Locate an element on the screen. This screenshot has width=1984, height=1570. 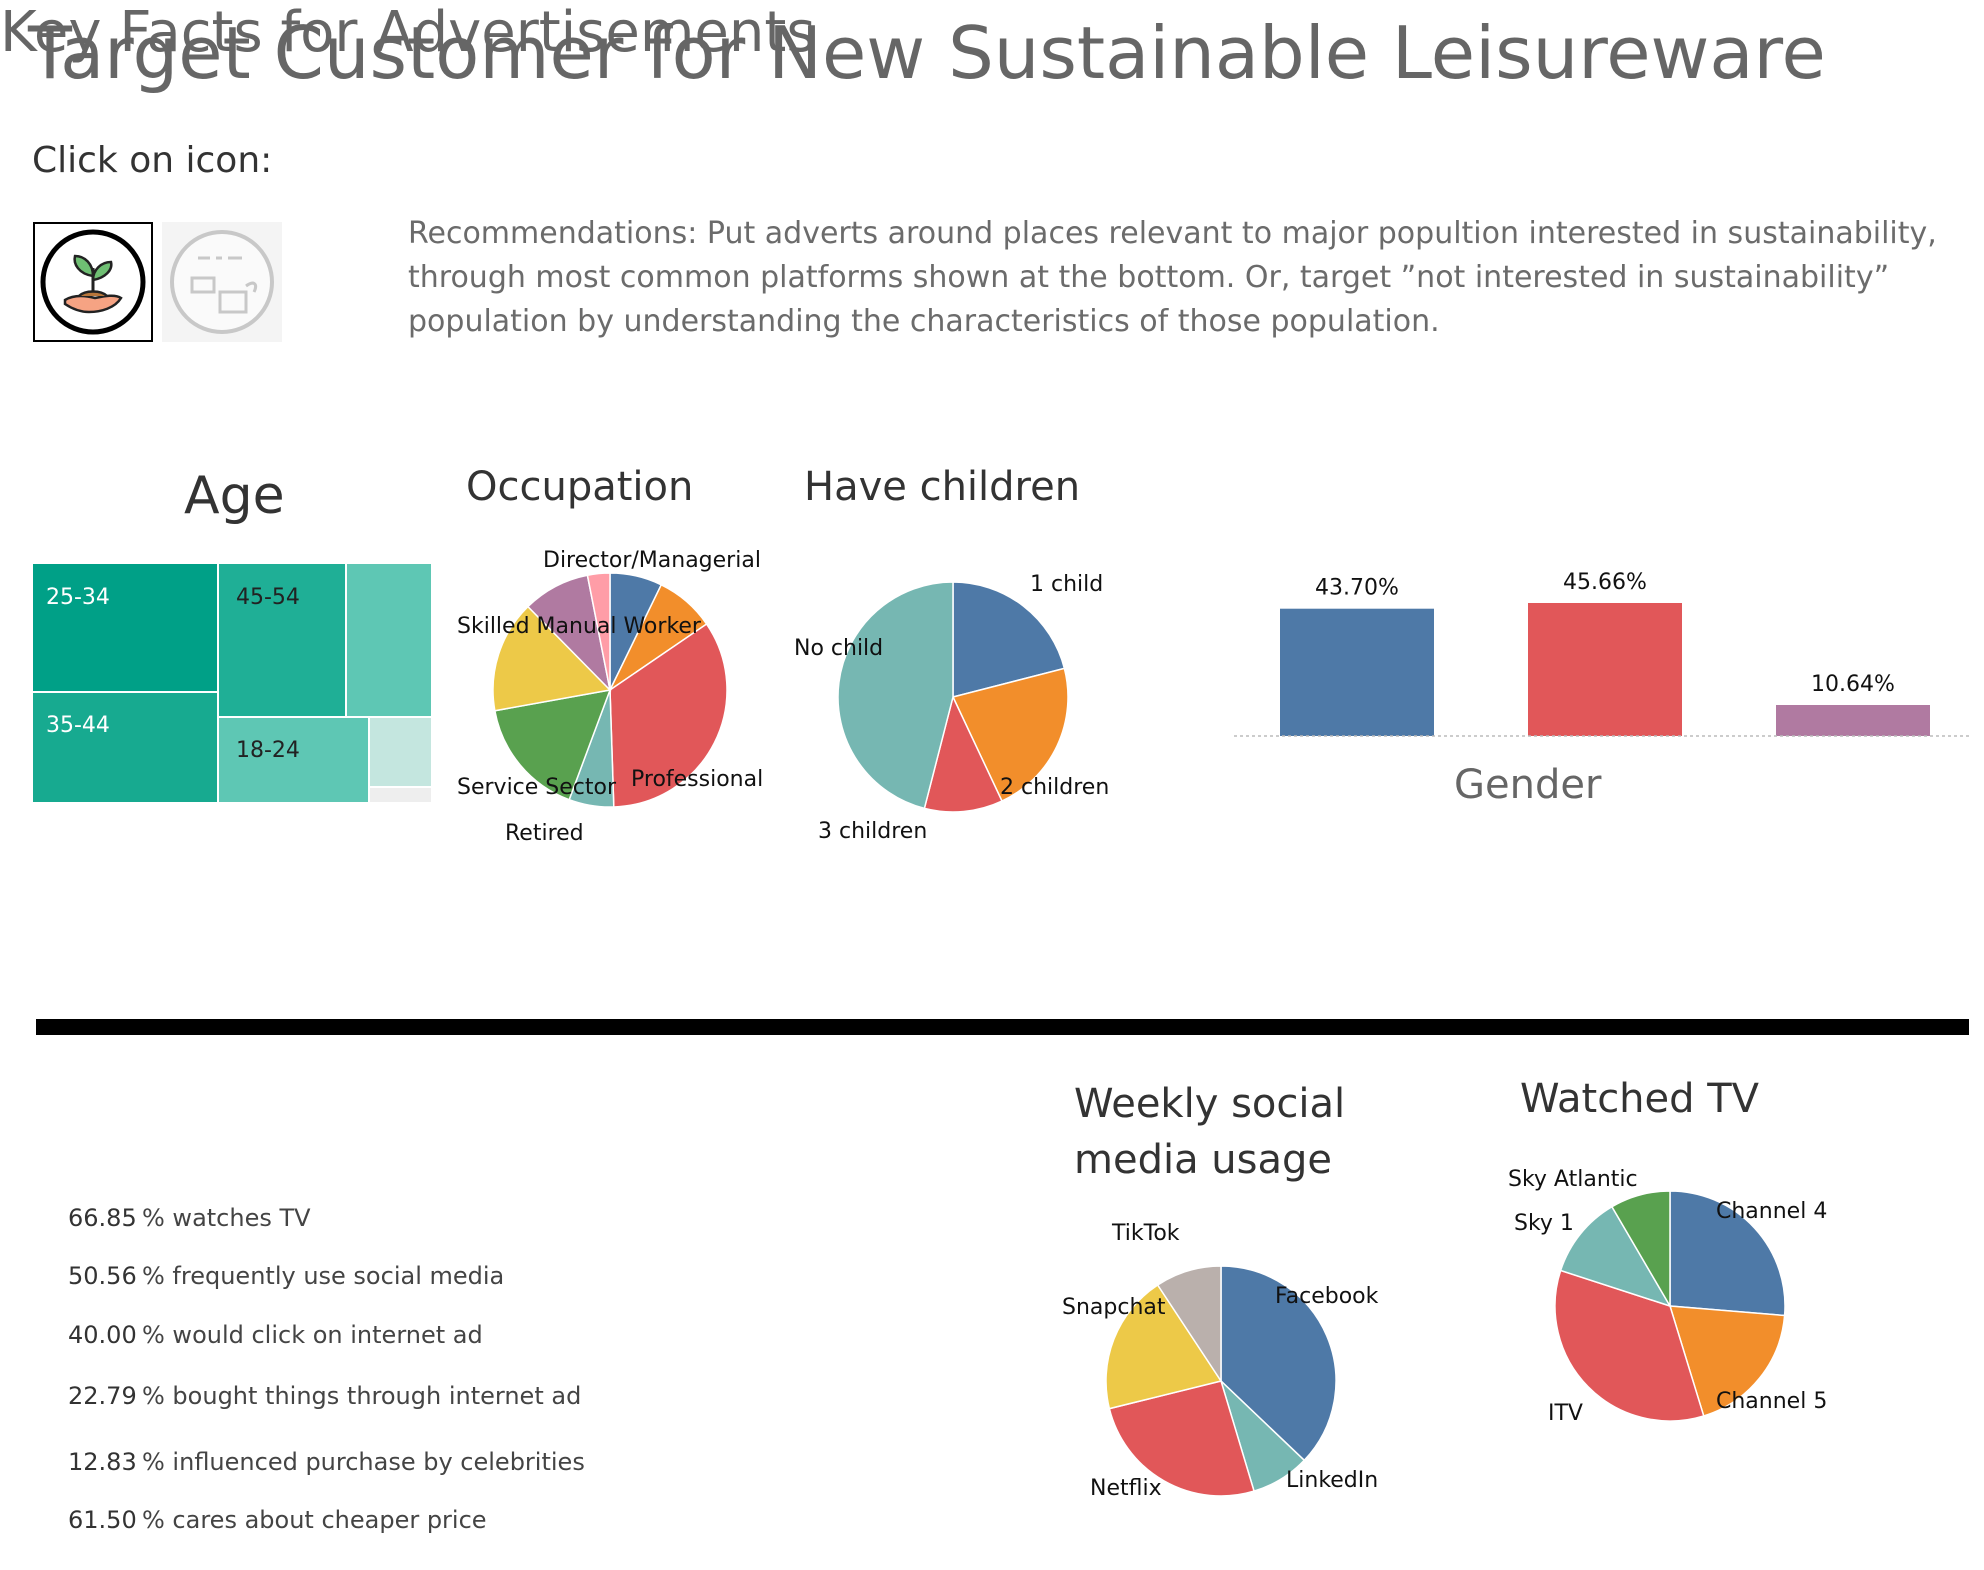
fact-value: 50.56 is located at coordinates (102, 1276).